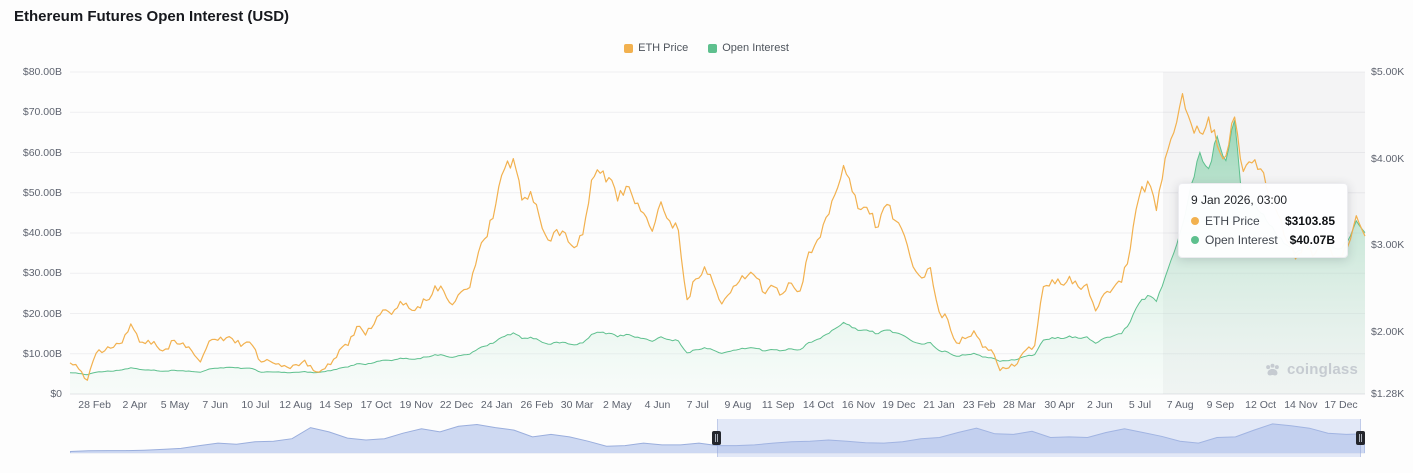 The image size is (1413, 473). I want to click on navigator-chart, so click(717, 438).